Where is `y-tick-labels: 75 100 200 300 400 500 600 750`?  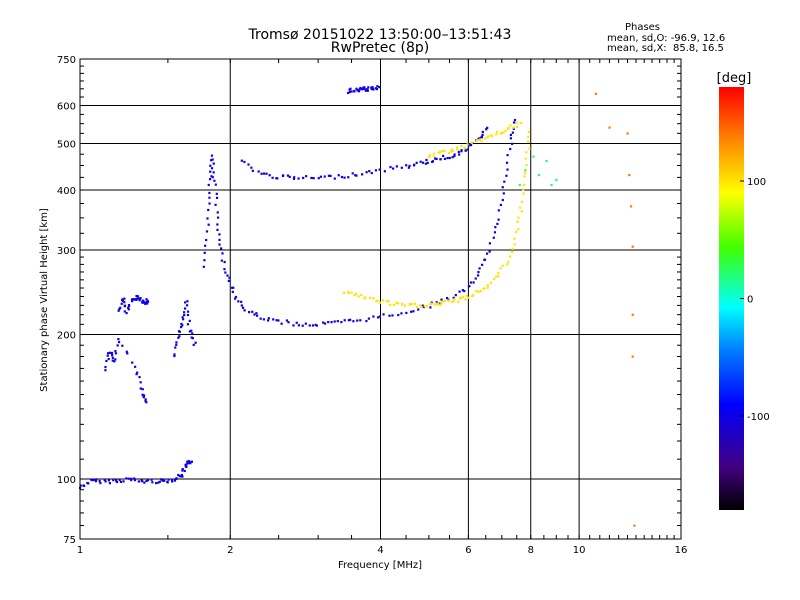 y-tick-labels: 75 100 200 300 400 500 600 750 is located at coordinates (66, 300).